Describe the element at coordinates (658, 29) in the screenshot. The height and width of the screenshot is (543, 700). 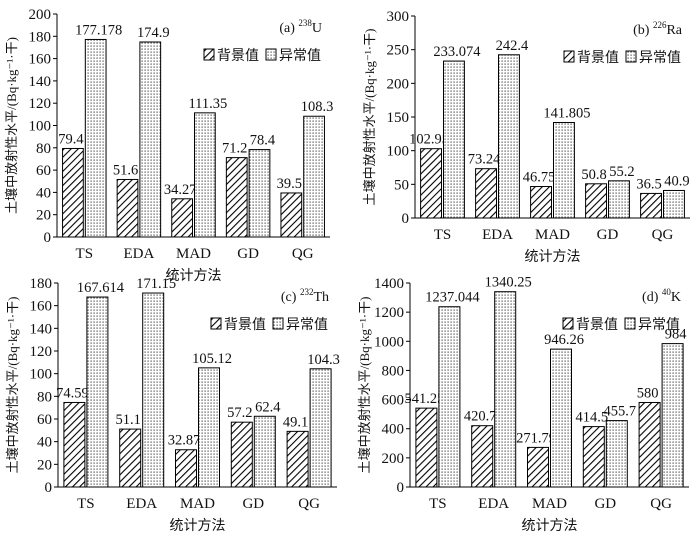
I see `panel-title: (b) 226Ra` at that location.